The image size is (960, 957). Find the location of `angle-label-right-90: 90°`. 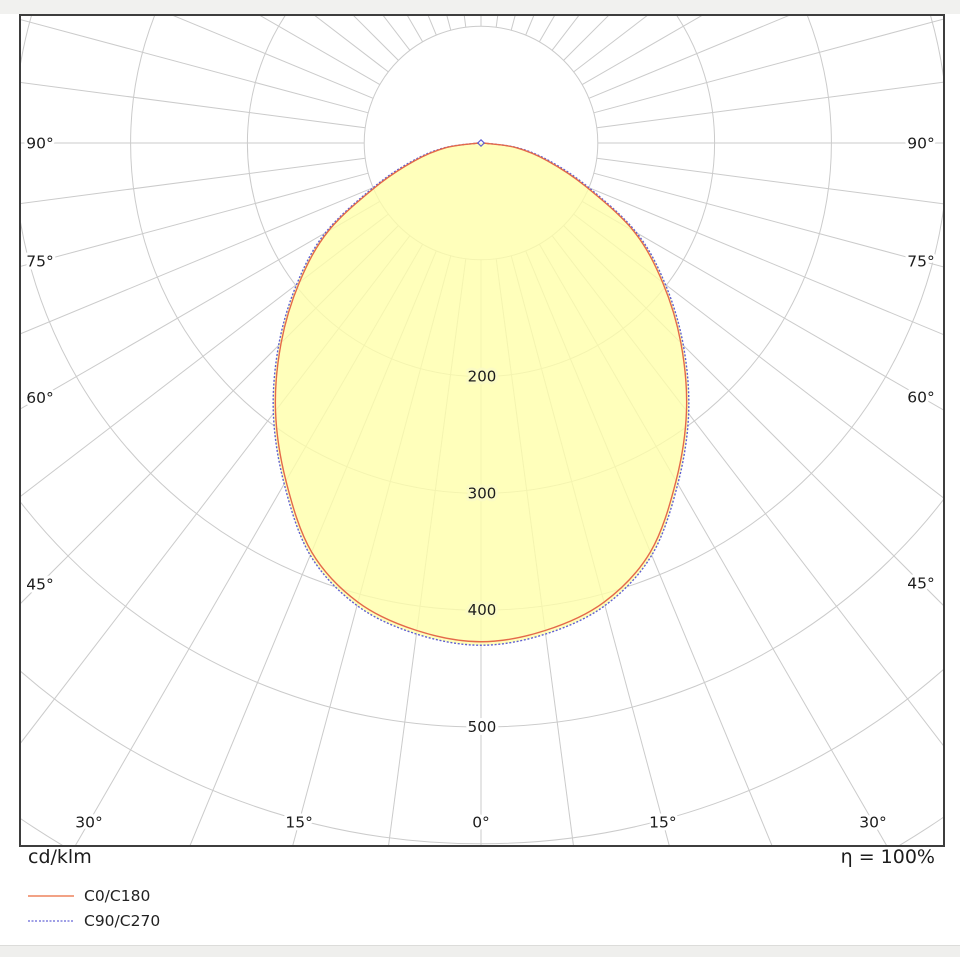

angle-label-right-90: 90° is located at coordinates (920, 144).